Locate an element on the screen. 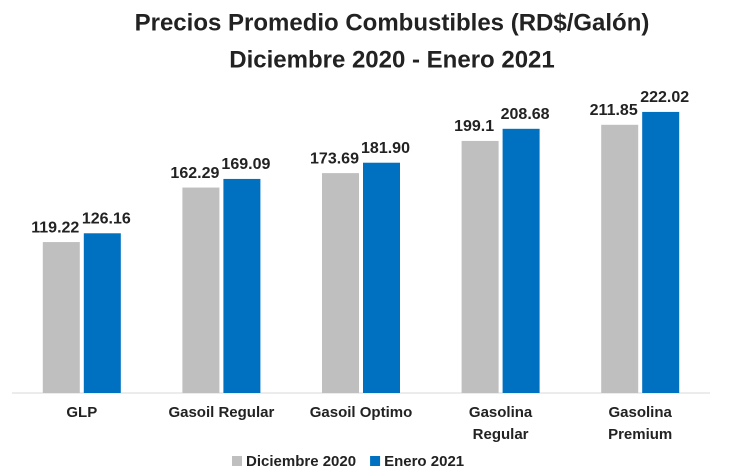 This screenshot has width=730, height=472. x-tick-label: Gasolina Premium is located at coordinates (640, 423).